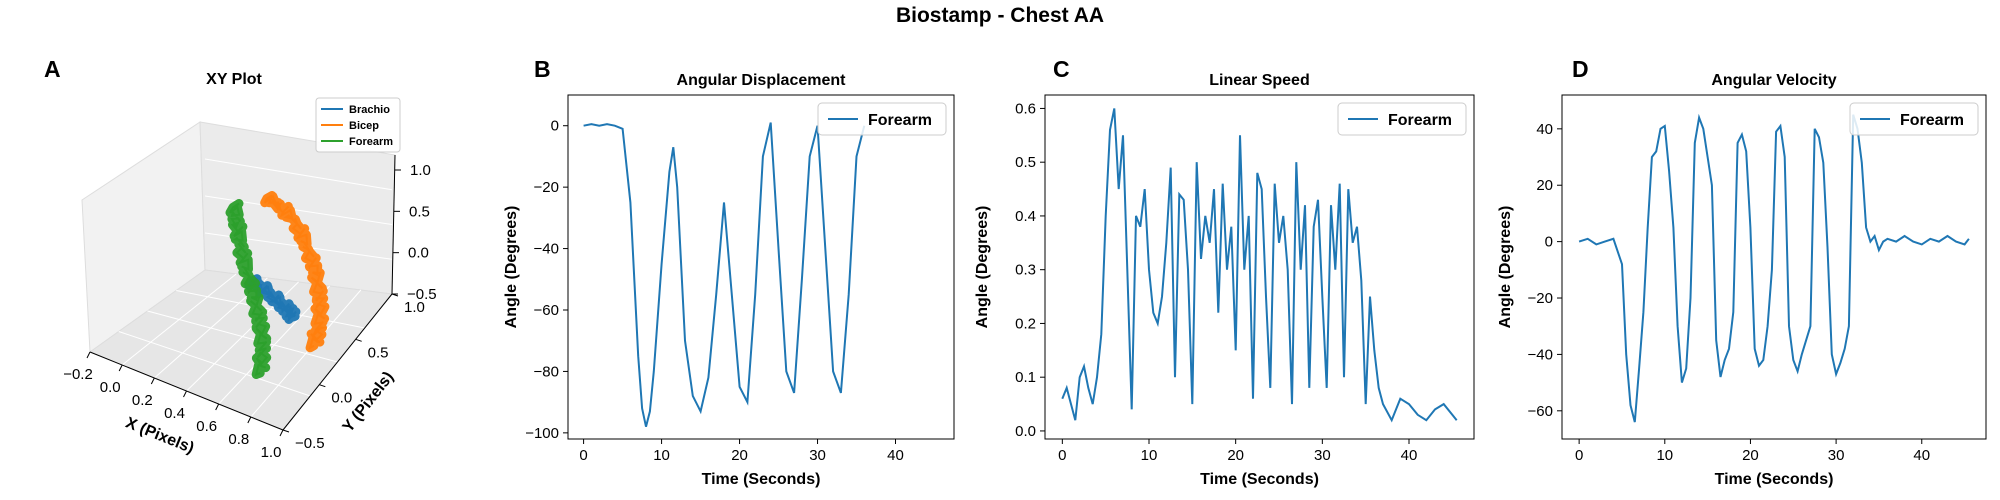 The width and height of the screenshot is (2000, 500). Describe the element at coordinates (420, 170) in the screenshot. I see `z-tick-label: 1.0` at that location.